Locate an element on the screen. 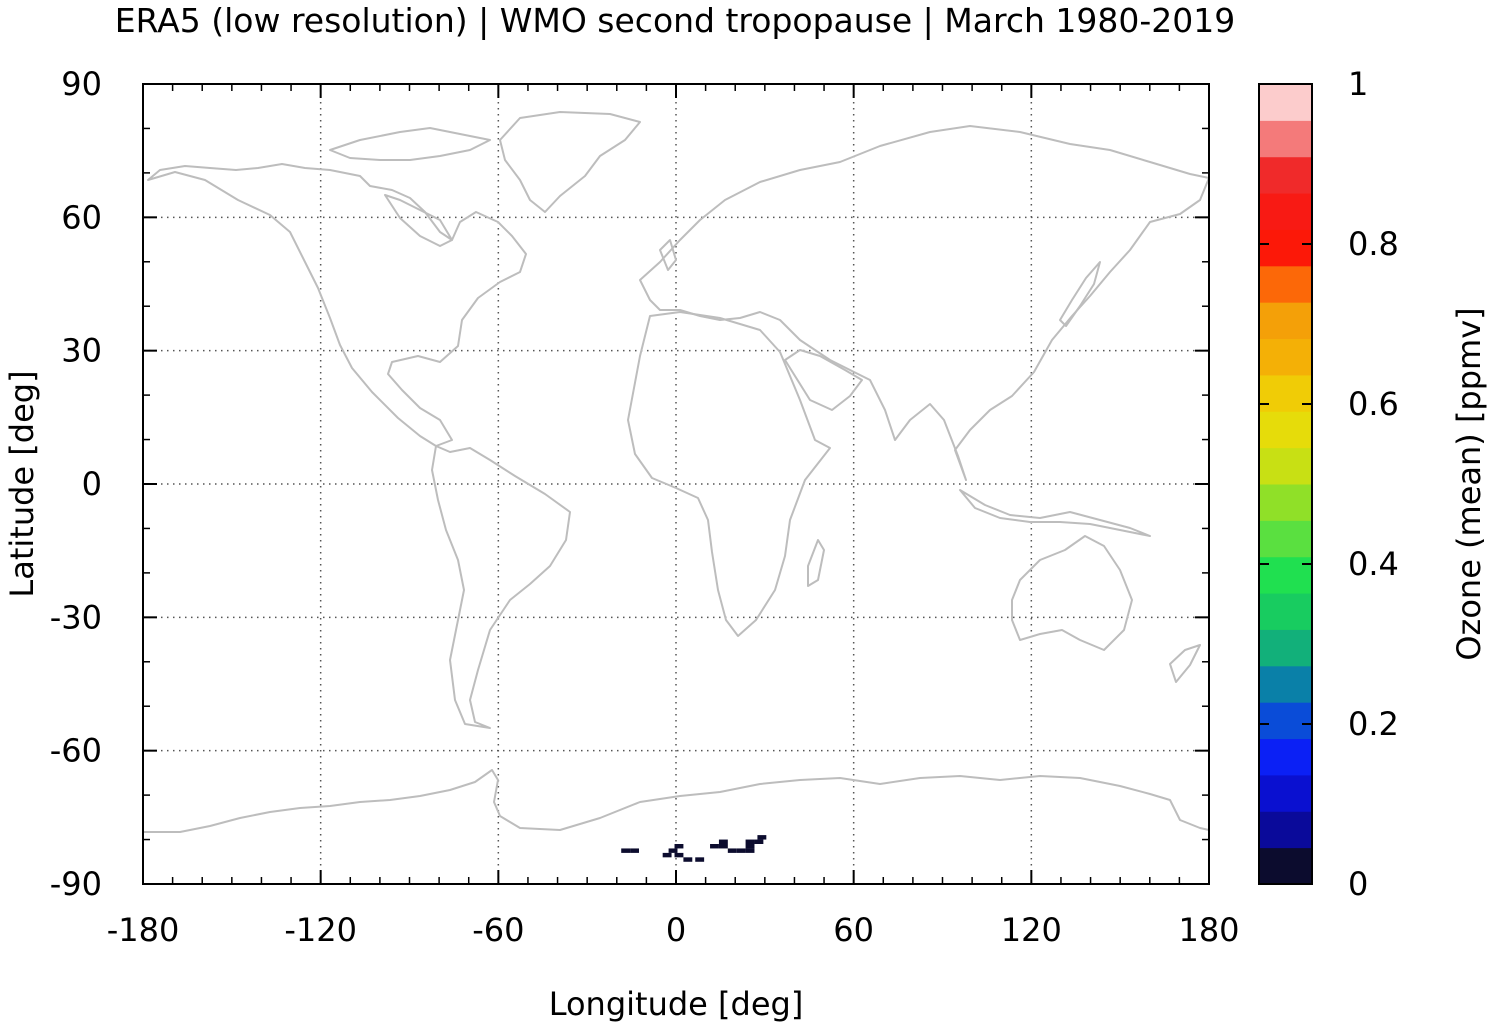 This screenshot has width=1495, height=1029. colorbar-tick-label: 0.8 is located at coordinates (1373, 244).